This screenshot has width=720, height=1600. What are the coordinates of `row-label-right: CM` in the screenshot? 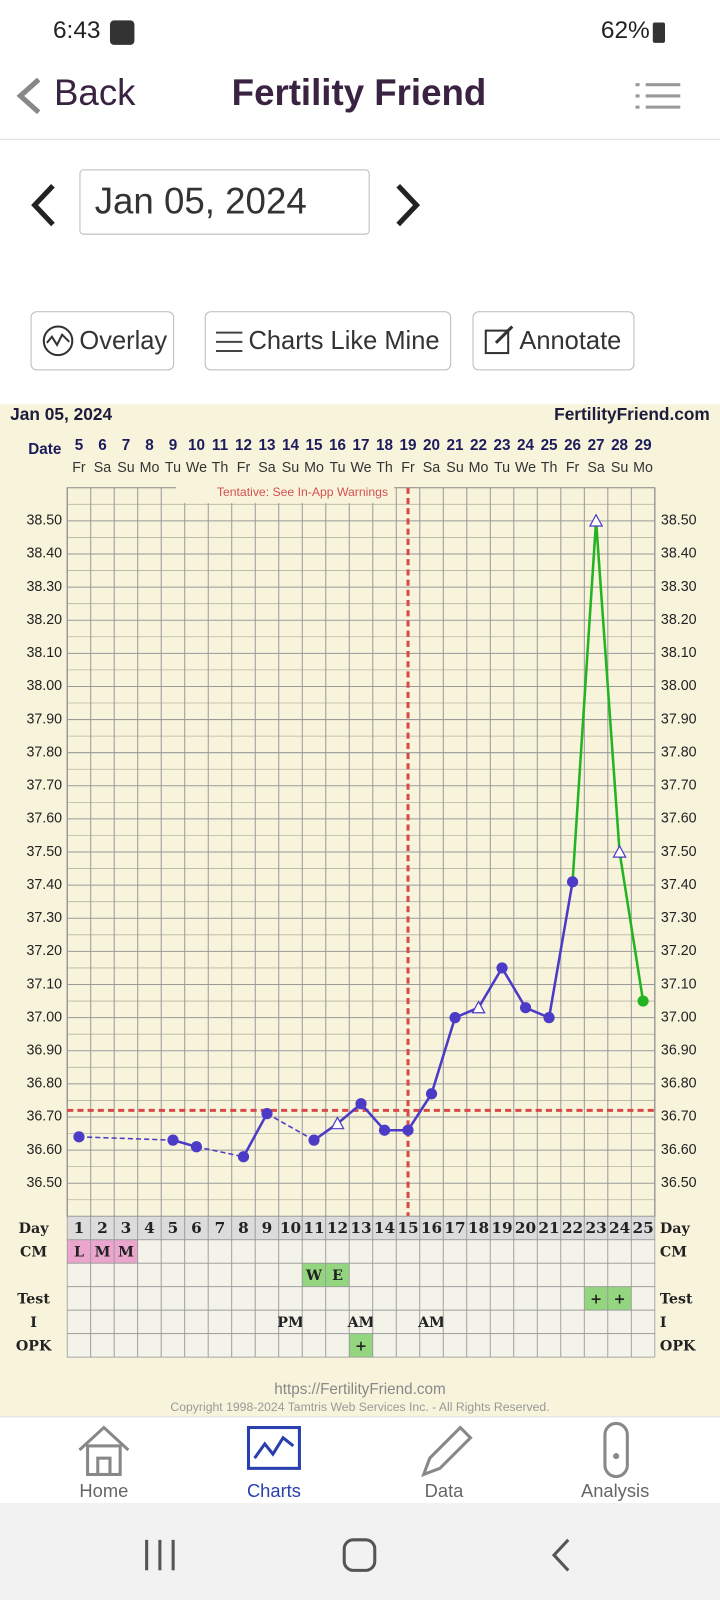 It's located at (673, 1253).